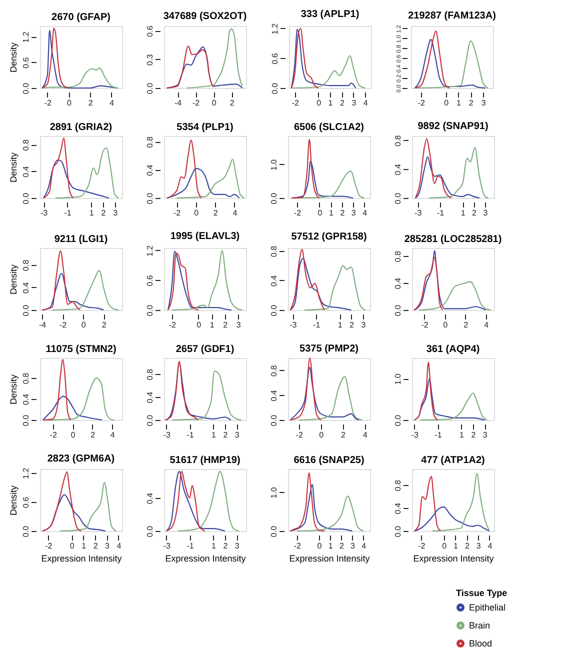  I want to click on x-tick-label: -4, so click(178, 103).